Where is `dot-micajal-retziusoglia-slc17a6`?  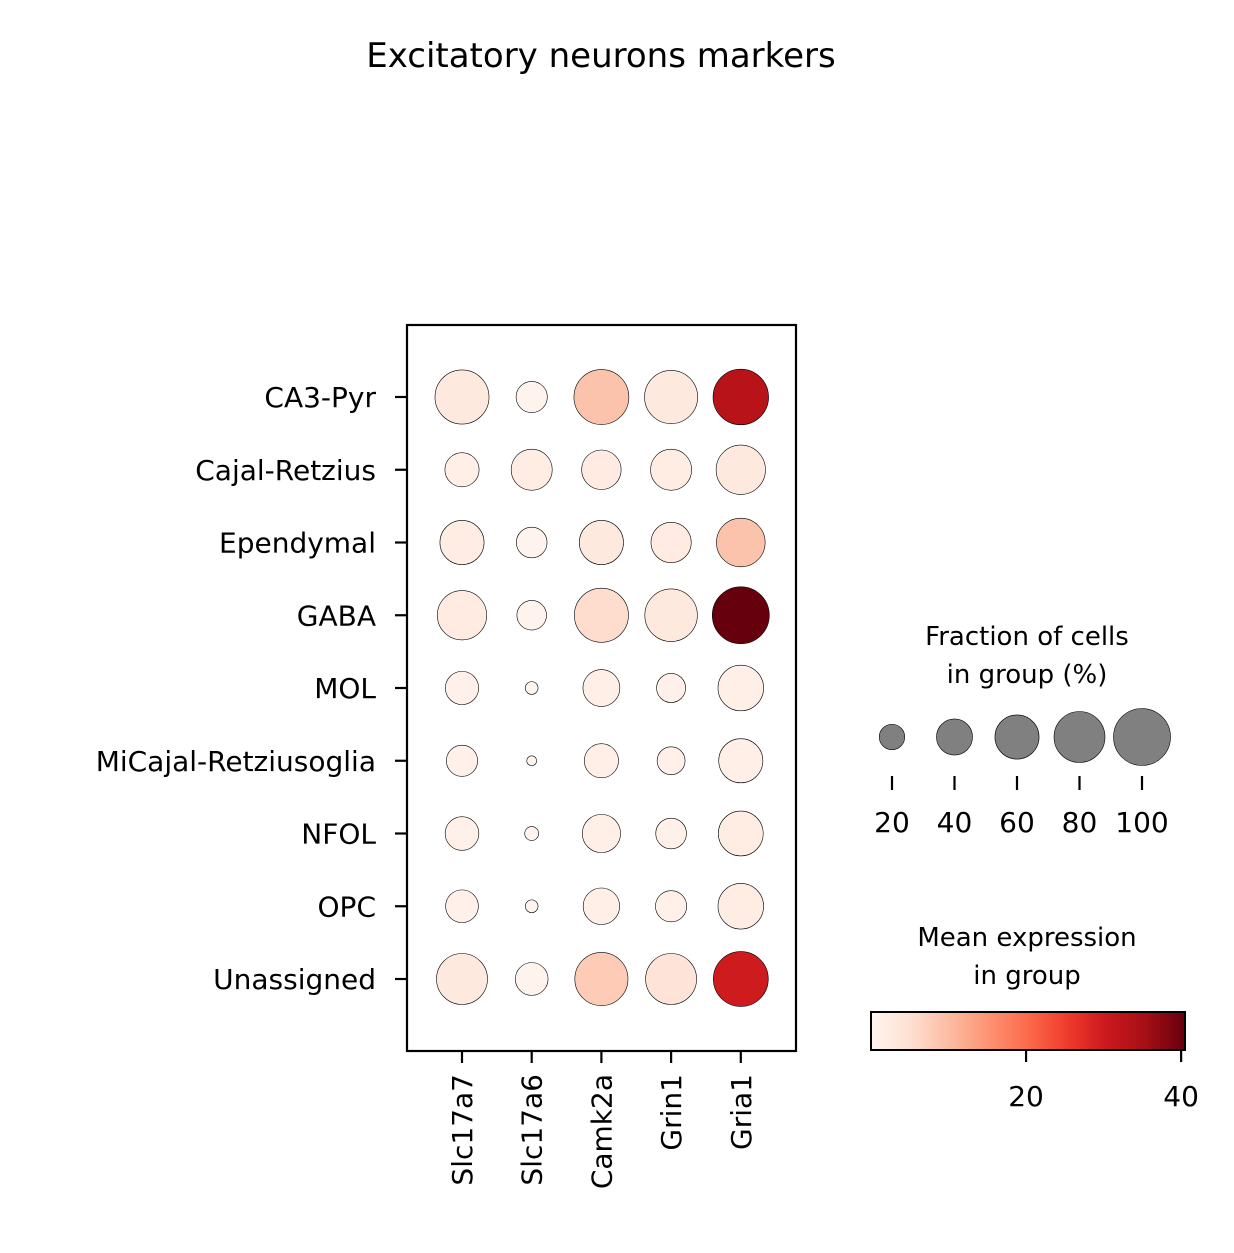 dot-micajal-retziusoglia-slc17a6 is located at coordinates (531, 760).